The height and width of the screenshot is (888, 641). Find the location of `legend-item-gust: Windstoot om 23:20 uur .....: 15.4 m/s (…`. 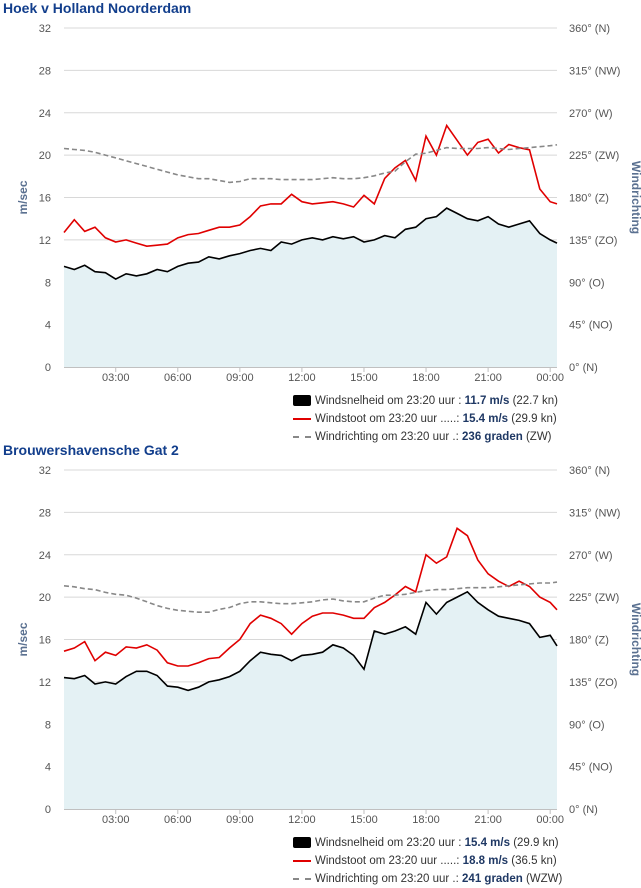

legend-item-gust: Windstoot om 23:20 uur .....: 15.4 m/s (… is located at coordinates (425, 419).